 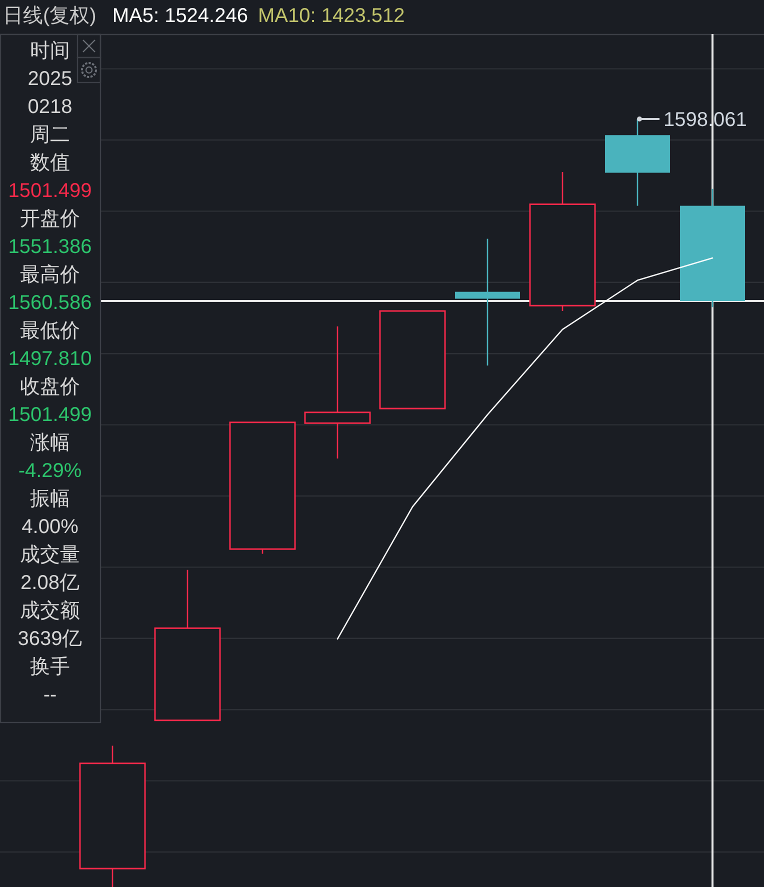 I want to click on info-card-text: 数值, so click(x=50, y=163).